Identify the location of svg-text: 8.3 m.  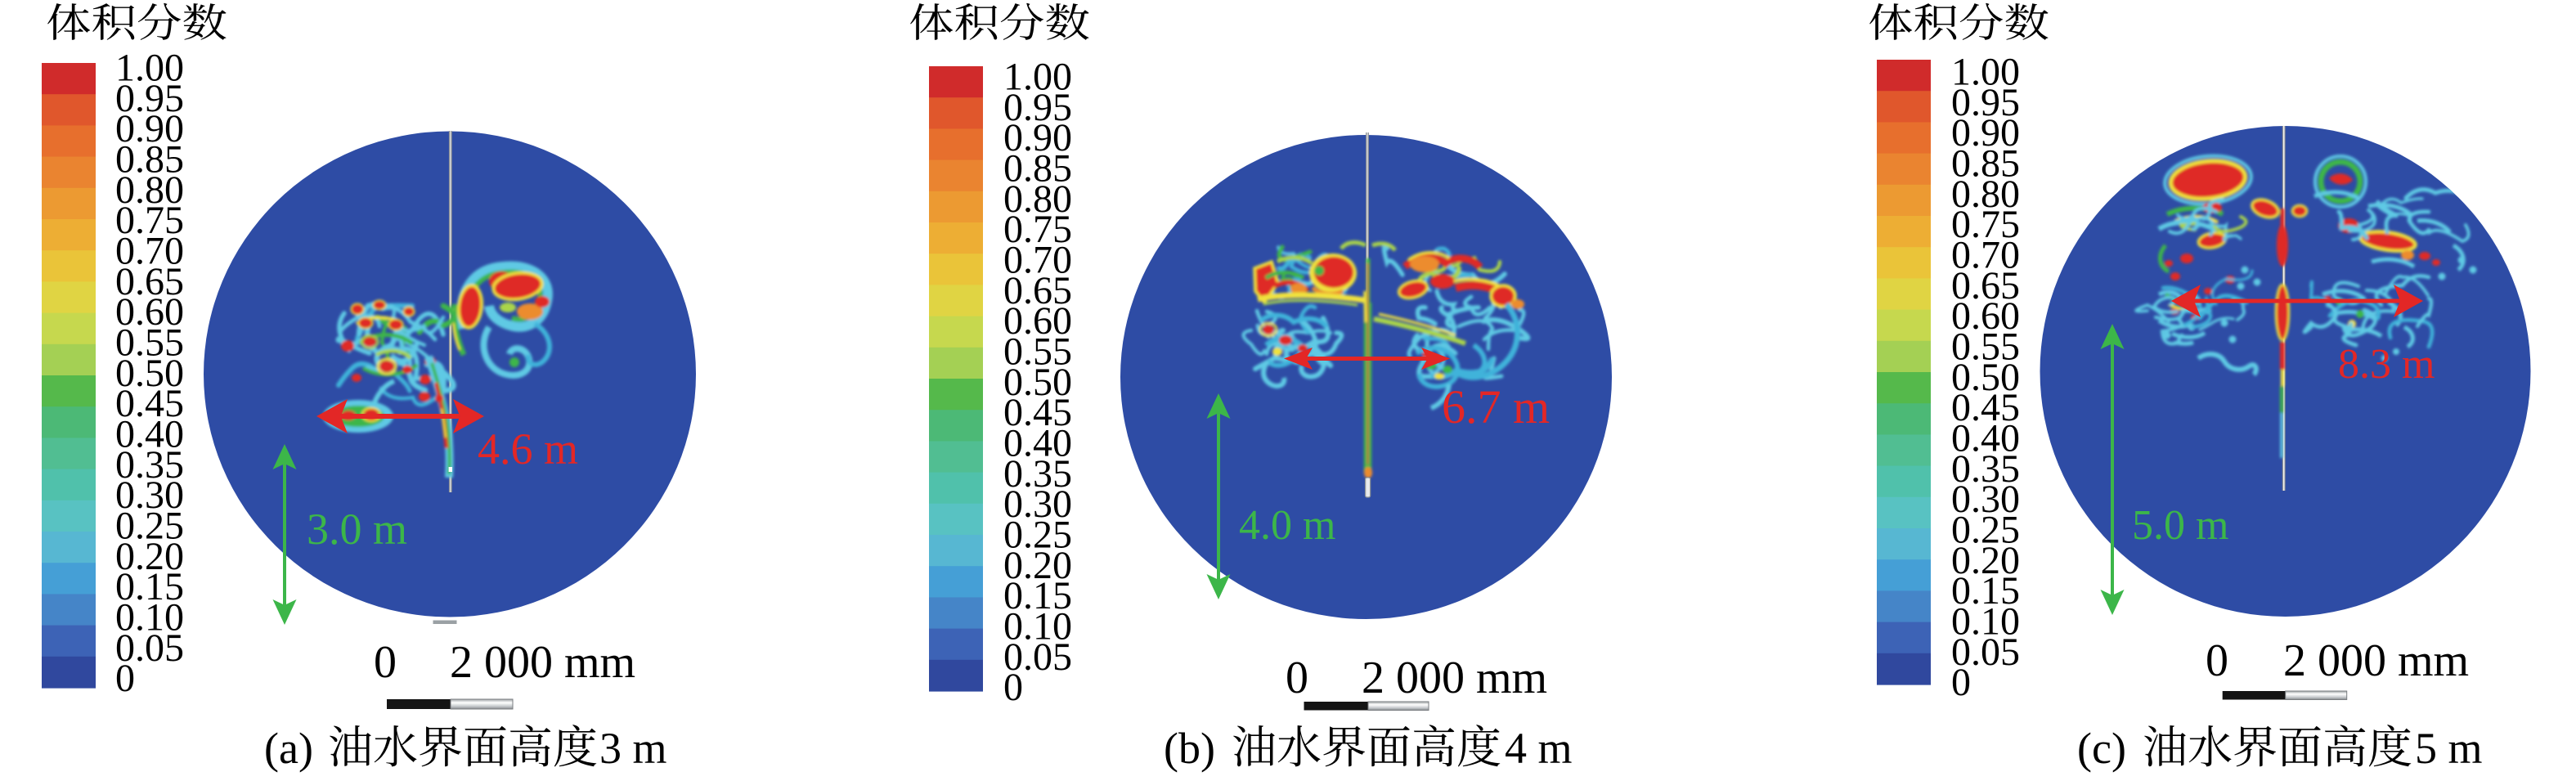
(2386, 365).